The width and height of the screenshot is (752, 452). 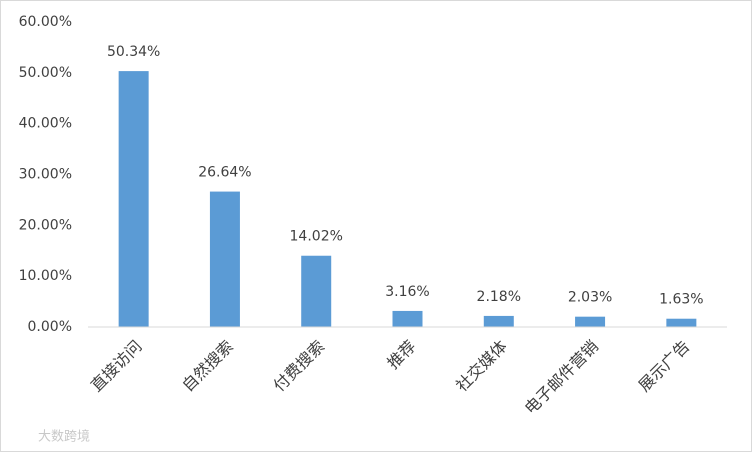 I want to click on watermark: 大数跨境, so click(x=64, y=437).